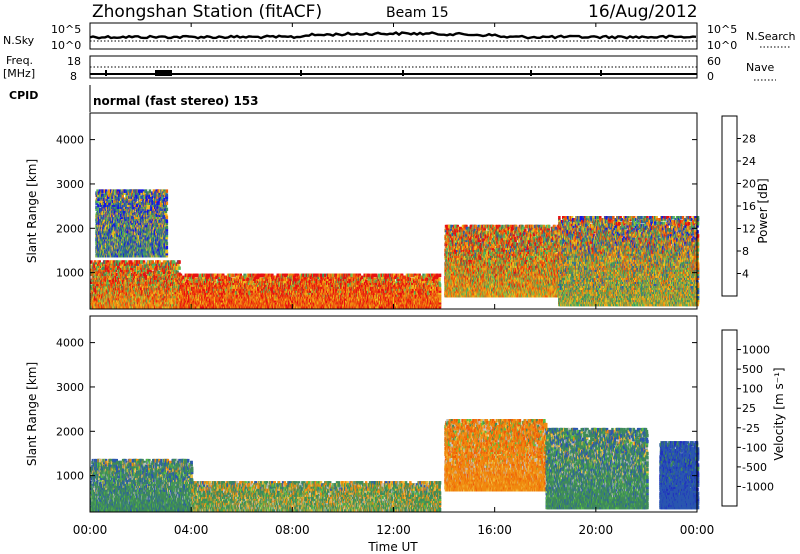 The width and height of the screenshot is (800, 554). Describe the element at coordinates (760, 67) in the screenshot. I see `nave-label: Nave` at that location.